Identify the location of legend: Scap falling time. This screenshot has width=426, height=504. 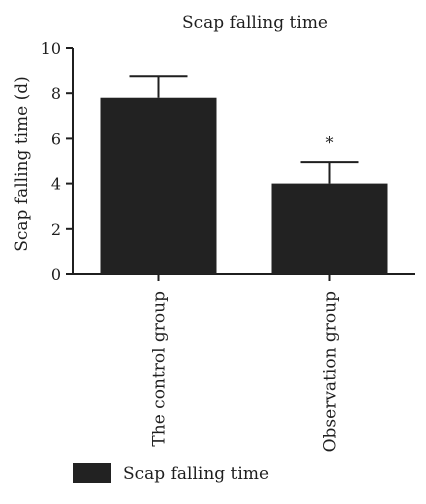
(171, 473).